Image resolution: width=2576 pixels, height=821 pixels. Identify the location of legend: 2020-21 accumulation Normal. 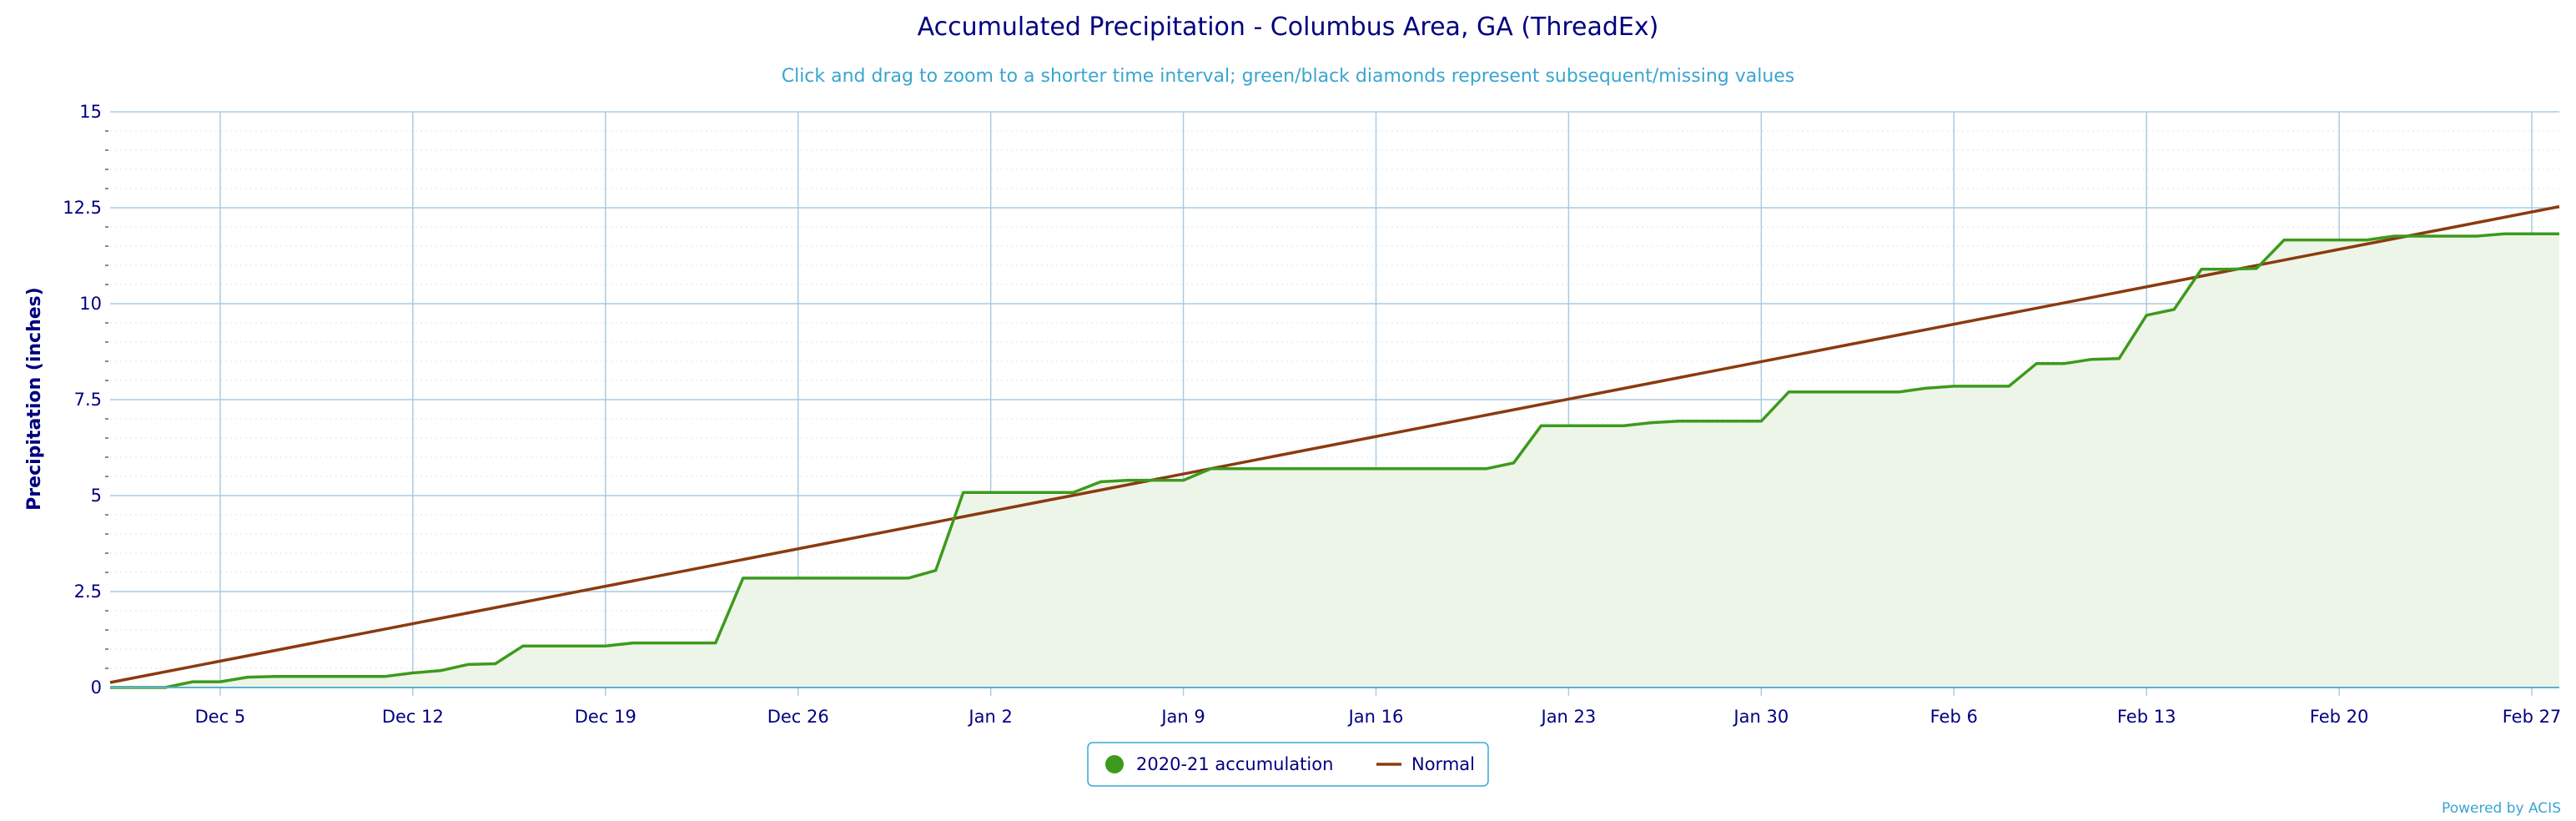
(1288, 764).